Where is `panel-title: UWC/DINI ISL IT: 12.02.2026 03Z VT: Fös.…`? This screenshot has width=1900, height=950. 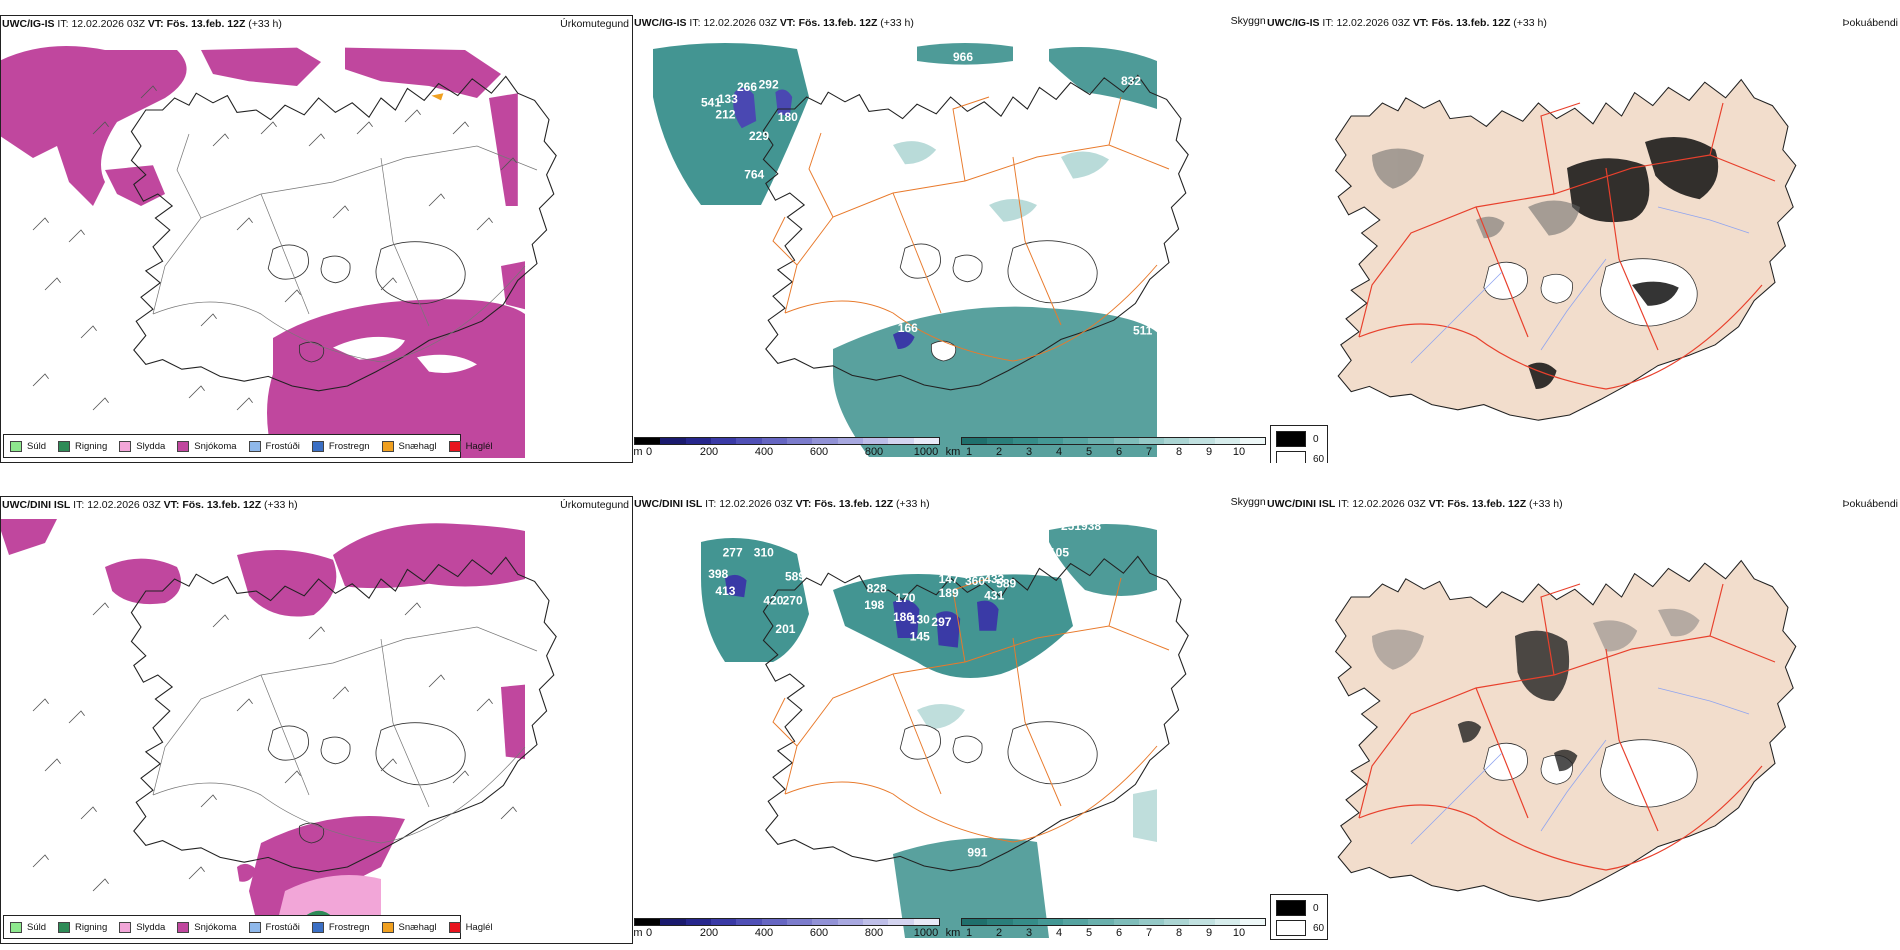 panel-title: UWC/DINI ISL IT: 12.02.2026 03Z VT: Fös.… is located at coordinates (782, 504).